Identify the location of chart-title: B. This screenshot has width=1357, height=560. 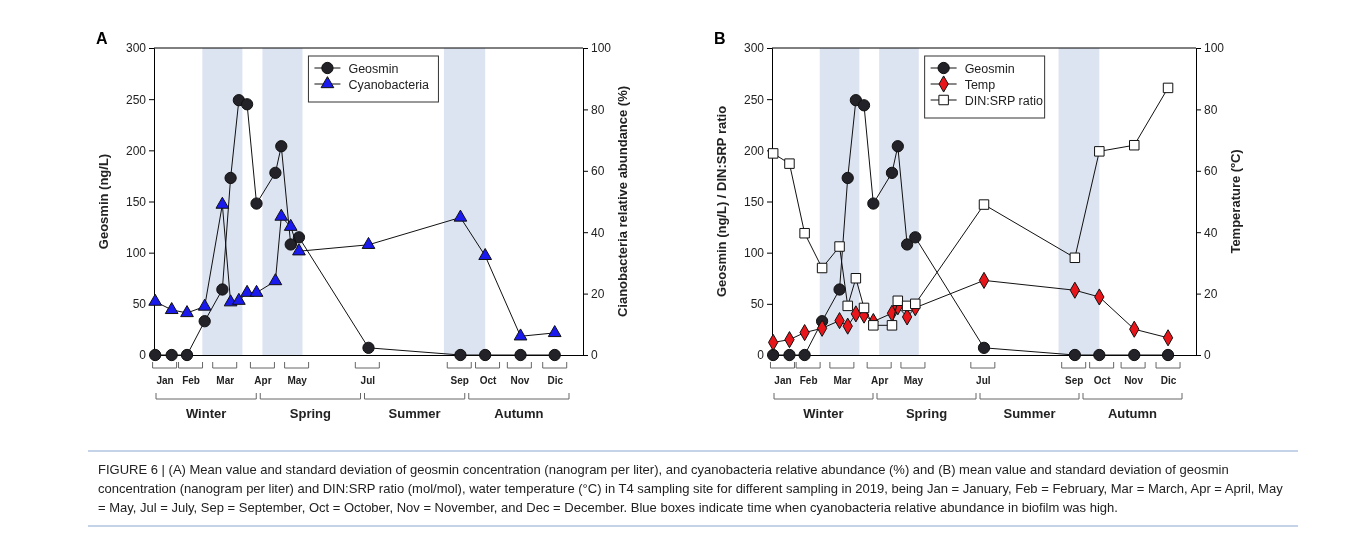
(720, 38).